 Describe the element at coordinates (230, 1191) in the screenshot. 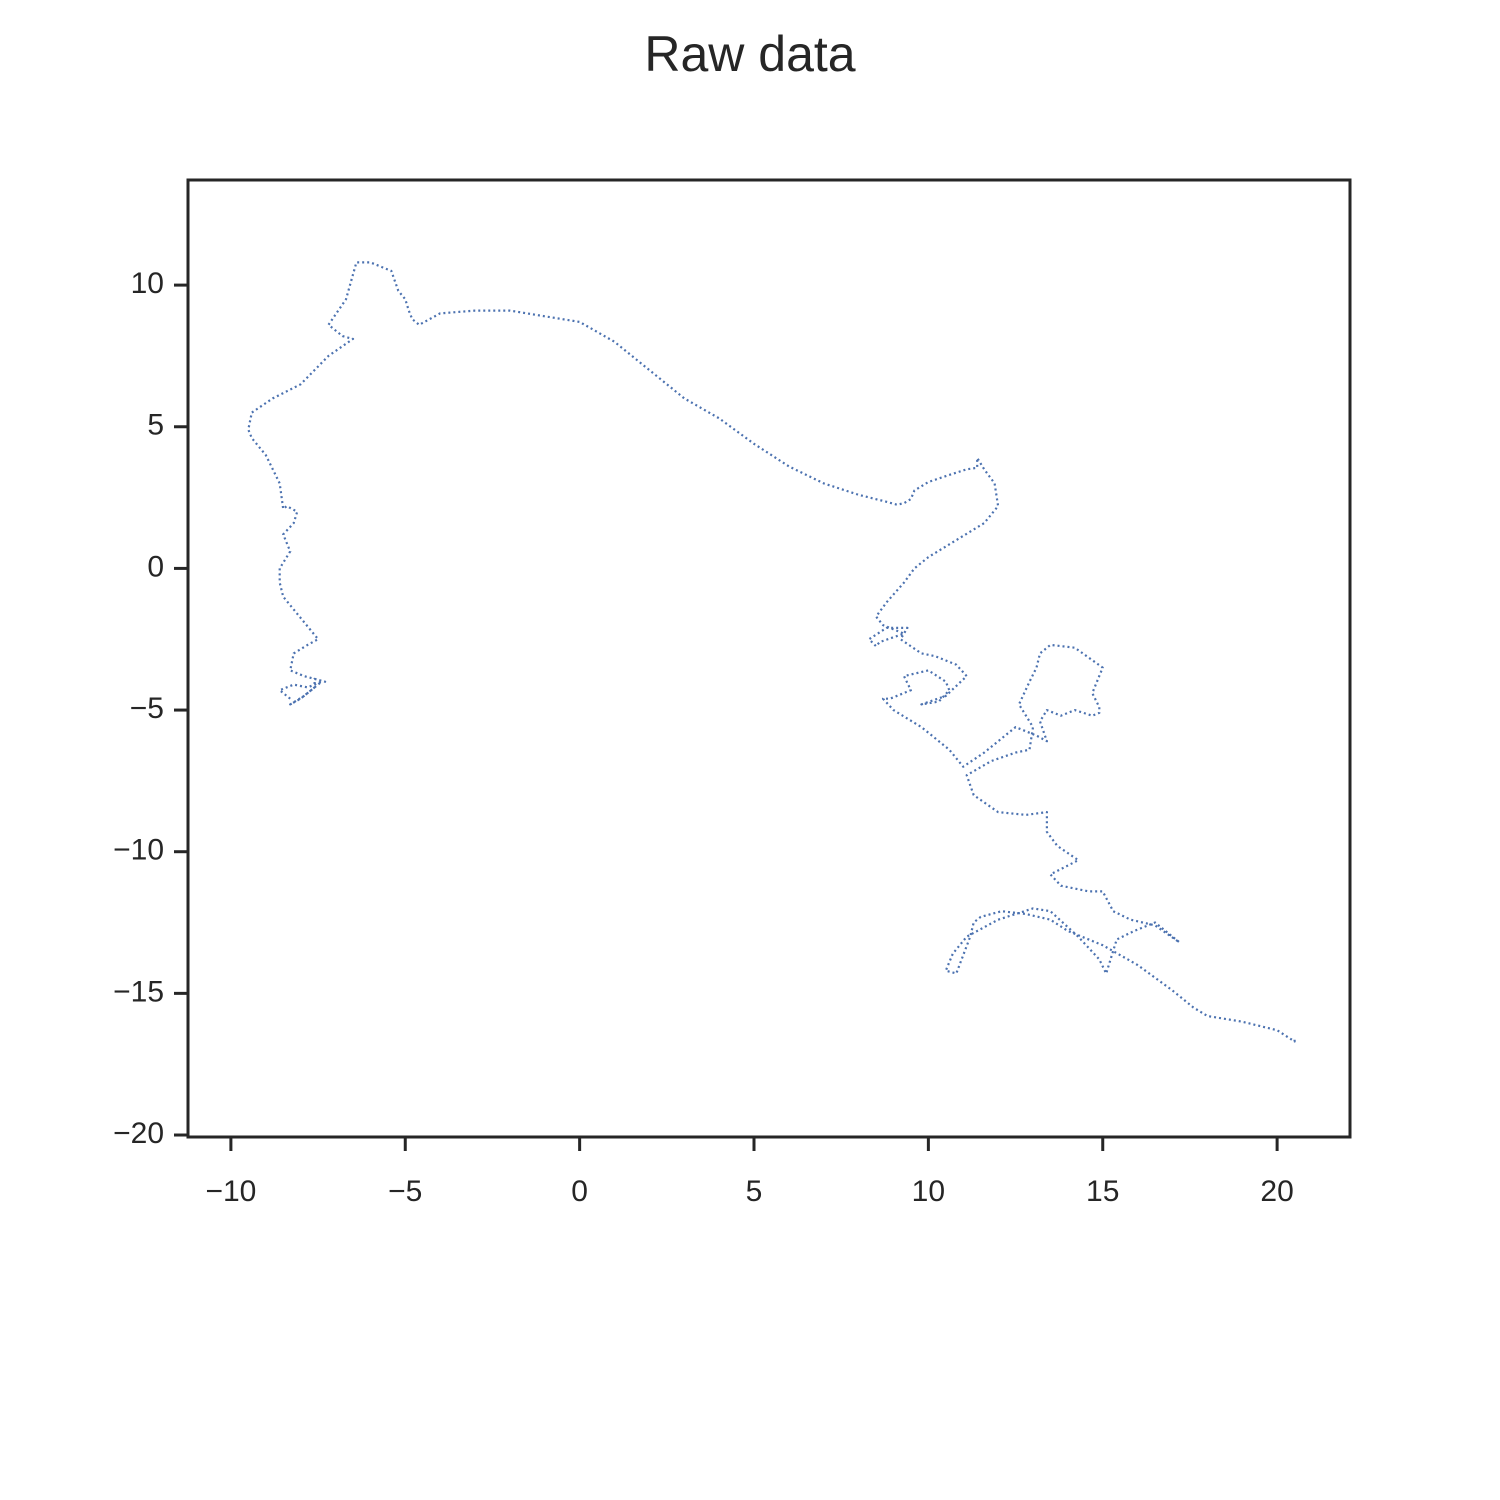

I see `x-tick-label: −10` at that location.